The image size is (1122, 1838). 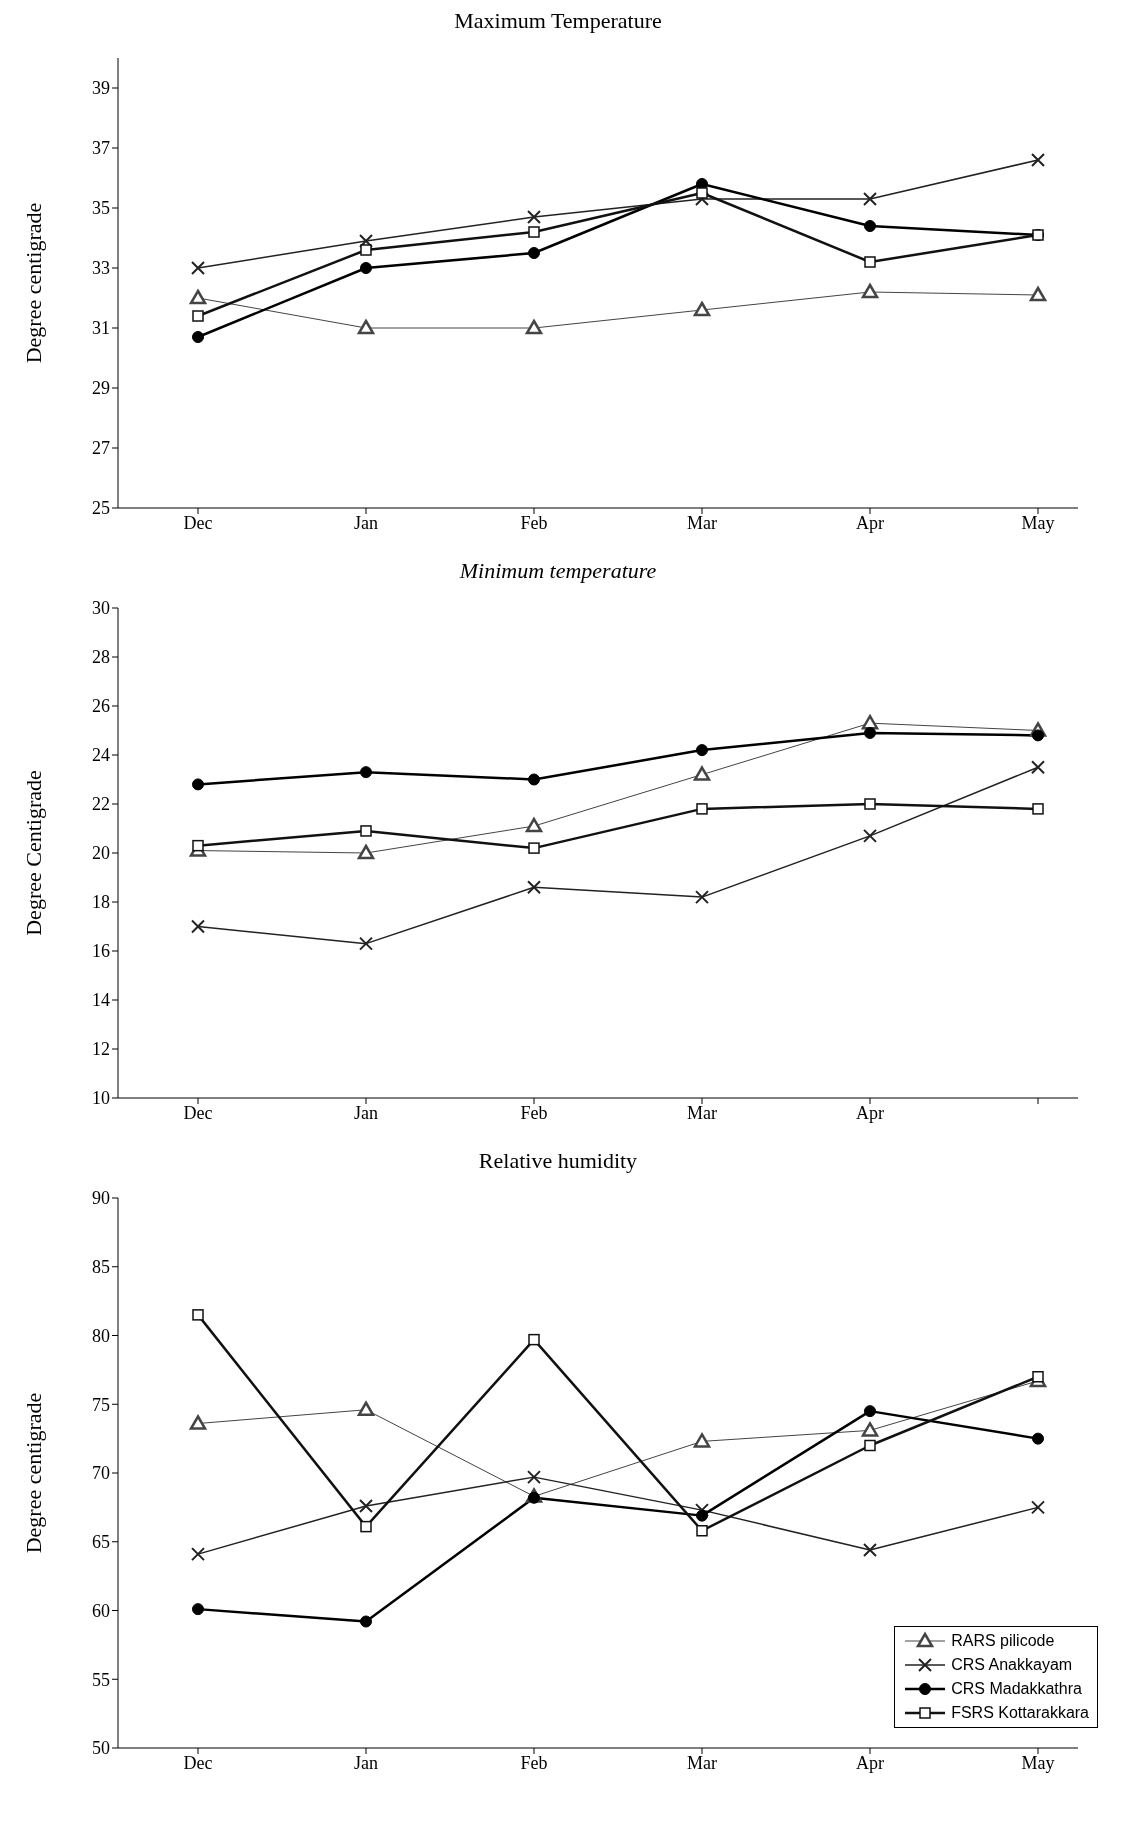 What do you see at coordinates (101, 1000) in the screenshot?
I see `y-tick-label: 14` at bounding box center [101, 1000].